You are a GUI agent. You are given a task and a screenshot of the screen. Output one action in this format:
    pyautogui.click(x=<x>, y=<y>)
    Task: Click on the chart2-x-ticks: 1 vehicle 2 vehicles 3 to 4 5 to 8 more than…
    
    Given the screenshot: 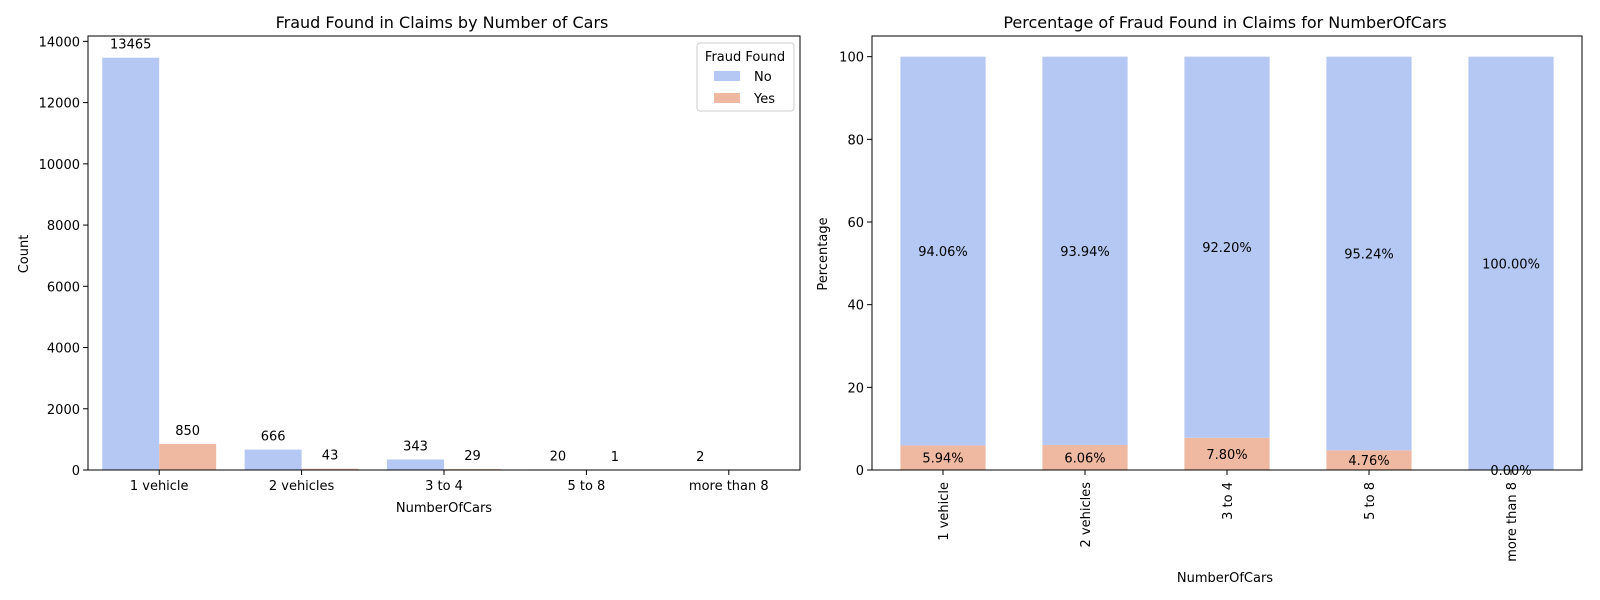 What is the action you would take?
    pyautogui.click(x=1228, y=516)
    